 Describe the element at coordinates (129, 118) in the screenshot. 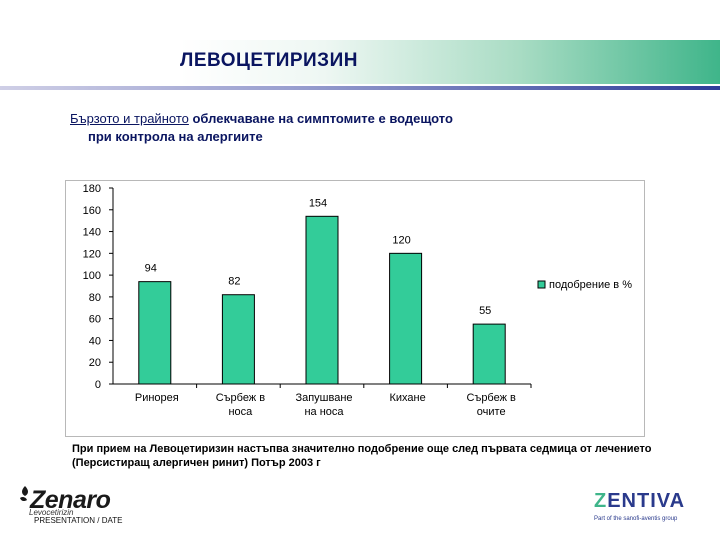

I see `subtitle-underlined: Бързото и трайното` at that location.